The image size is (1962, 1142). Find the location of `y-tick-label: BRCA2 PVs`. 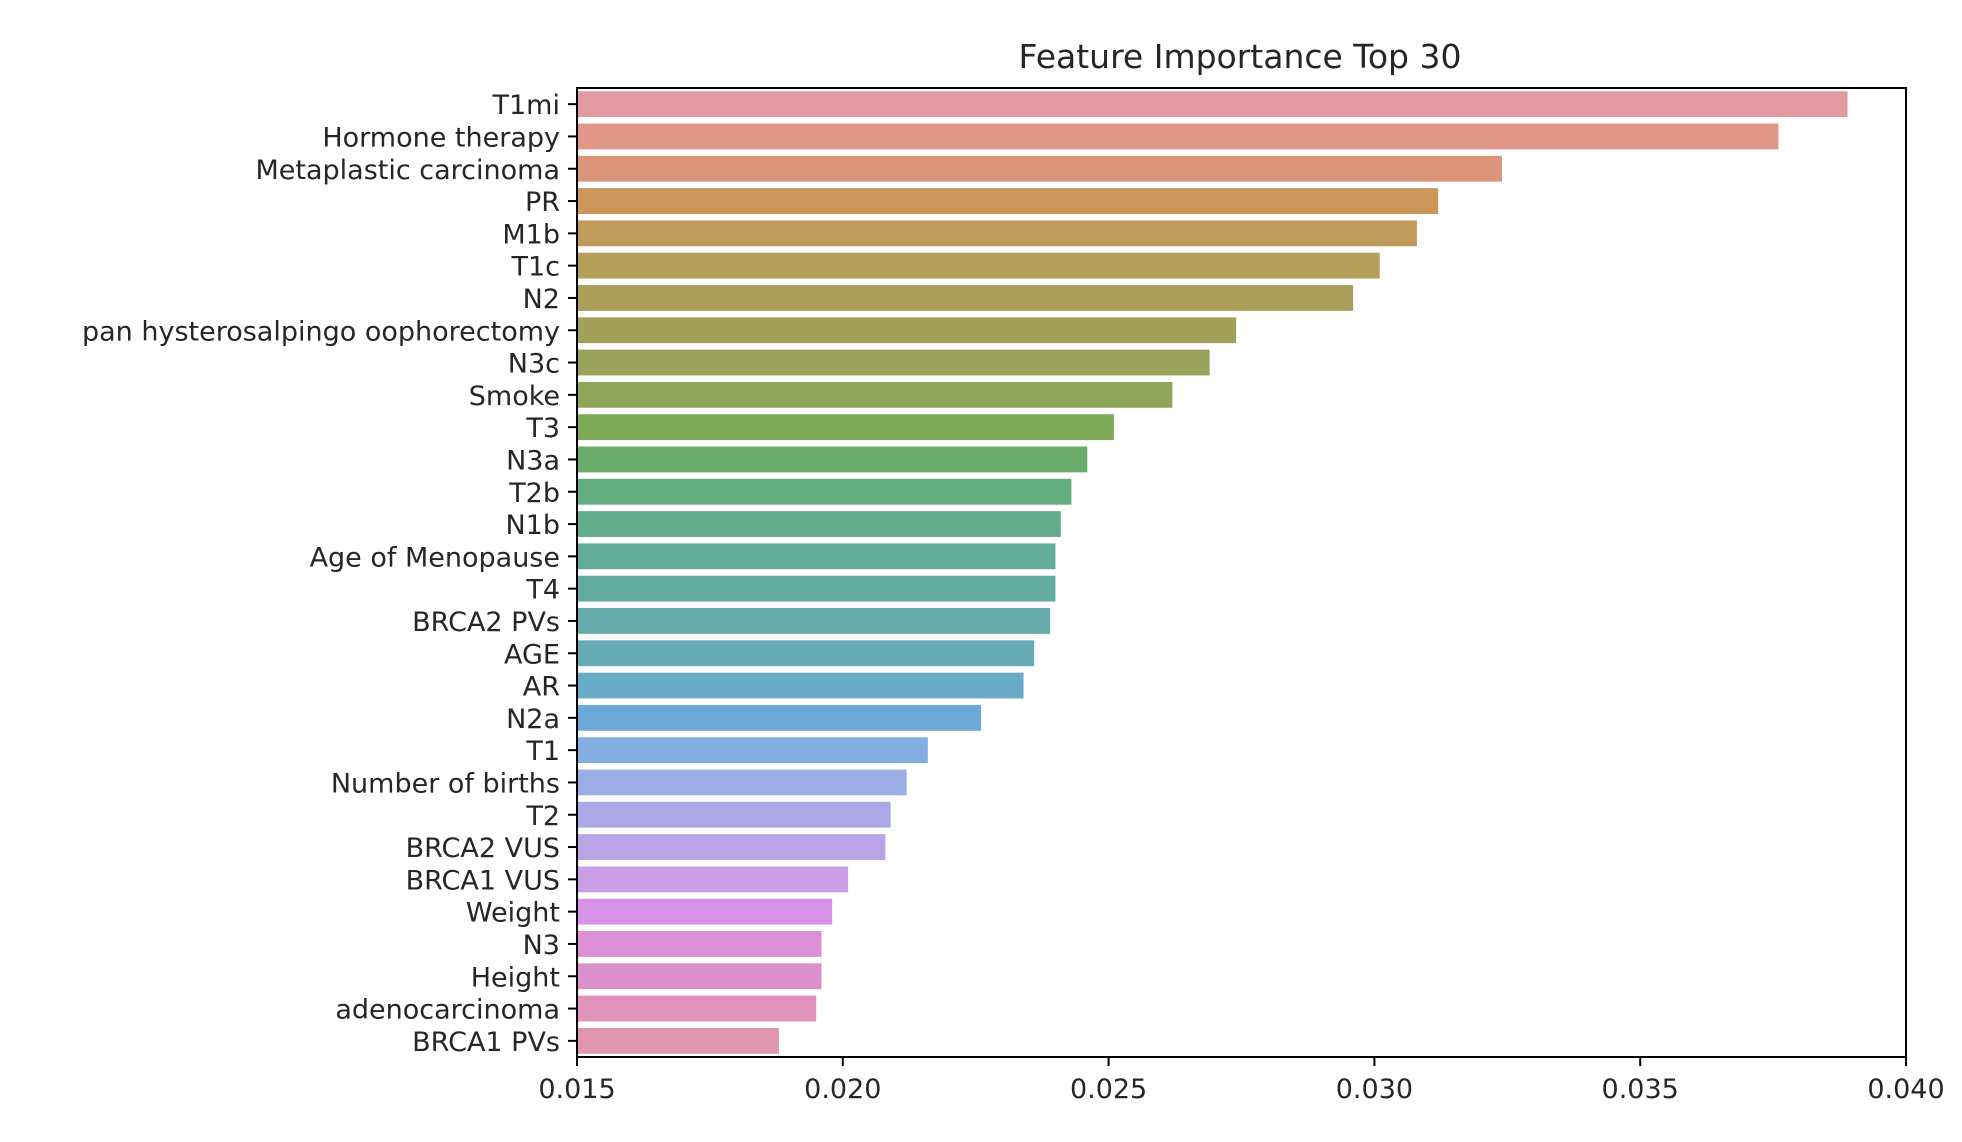

y-tick-label: BRCA2 PVs is located at coordinates (486, 622).